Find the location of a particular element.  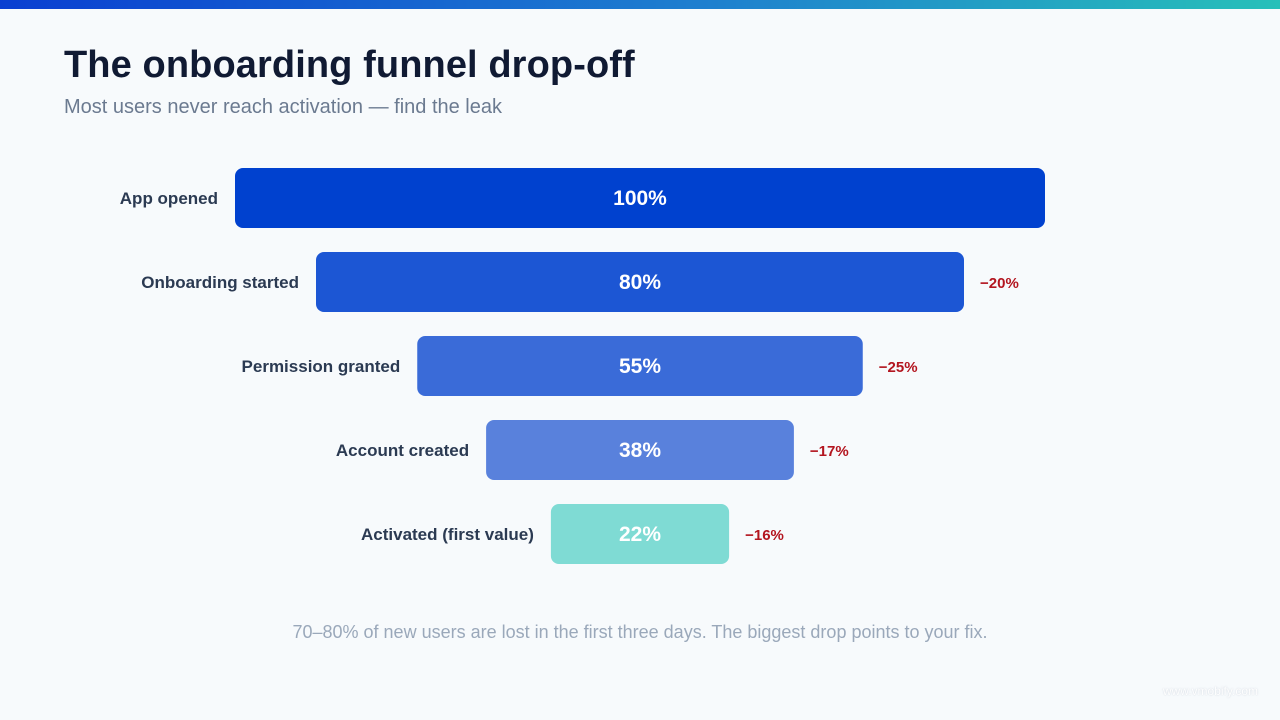

funnel-stage-label: Account created is located at coordinates (402, 450).